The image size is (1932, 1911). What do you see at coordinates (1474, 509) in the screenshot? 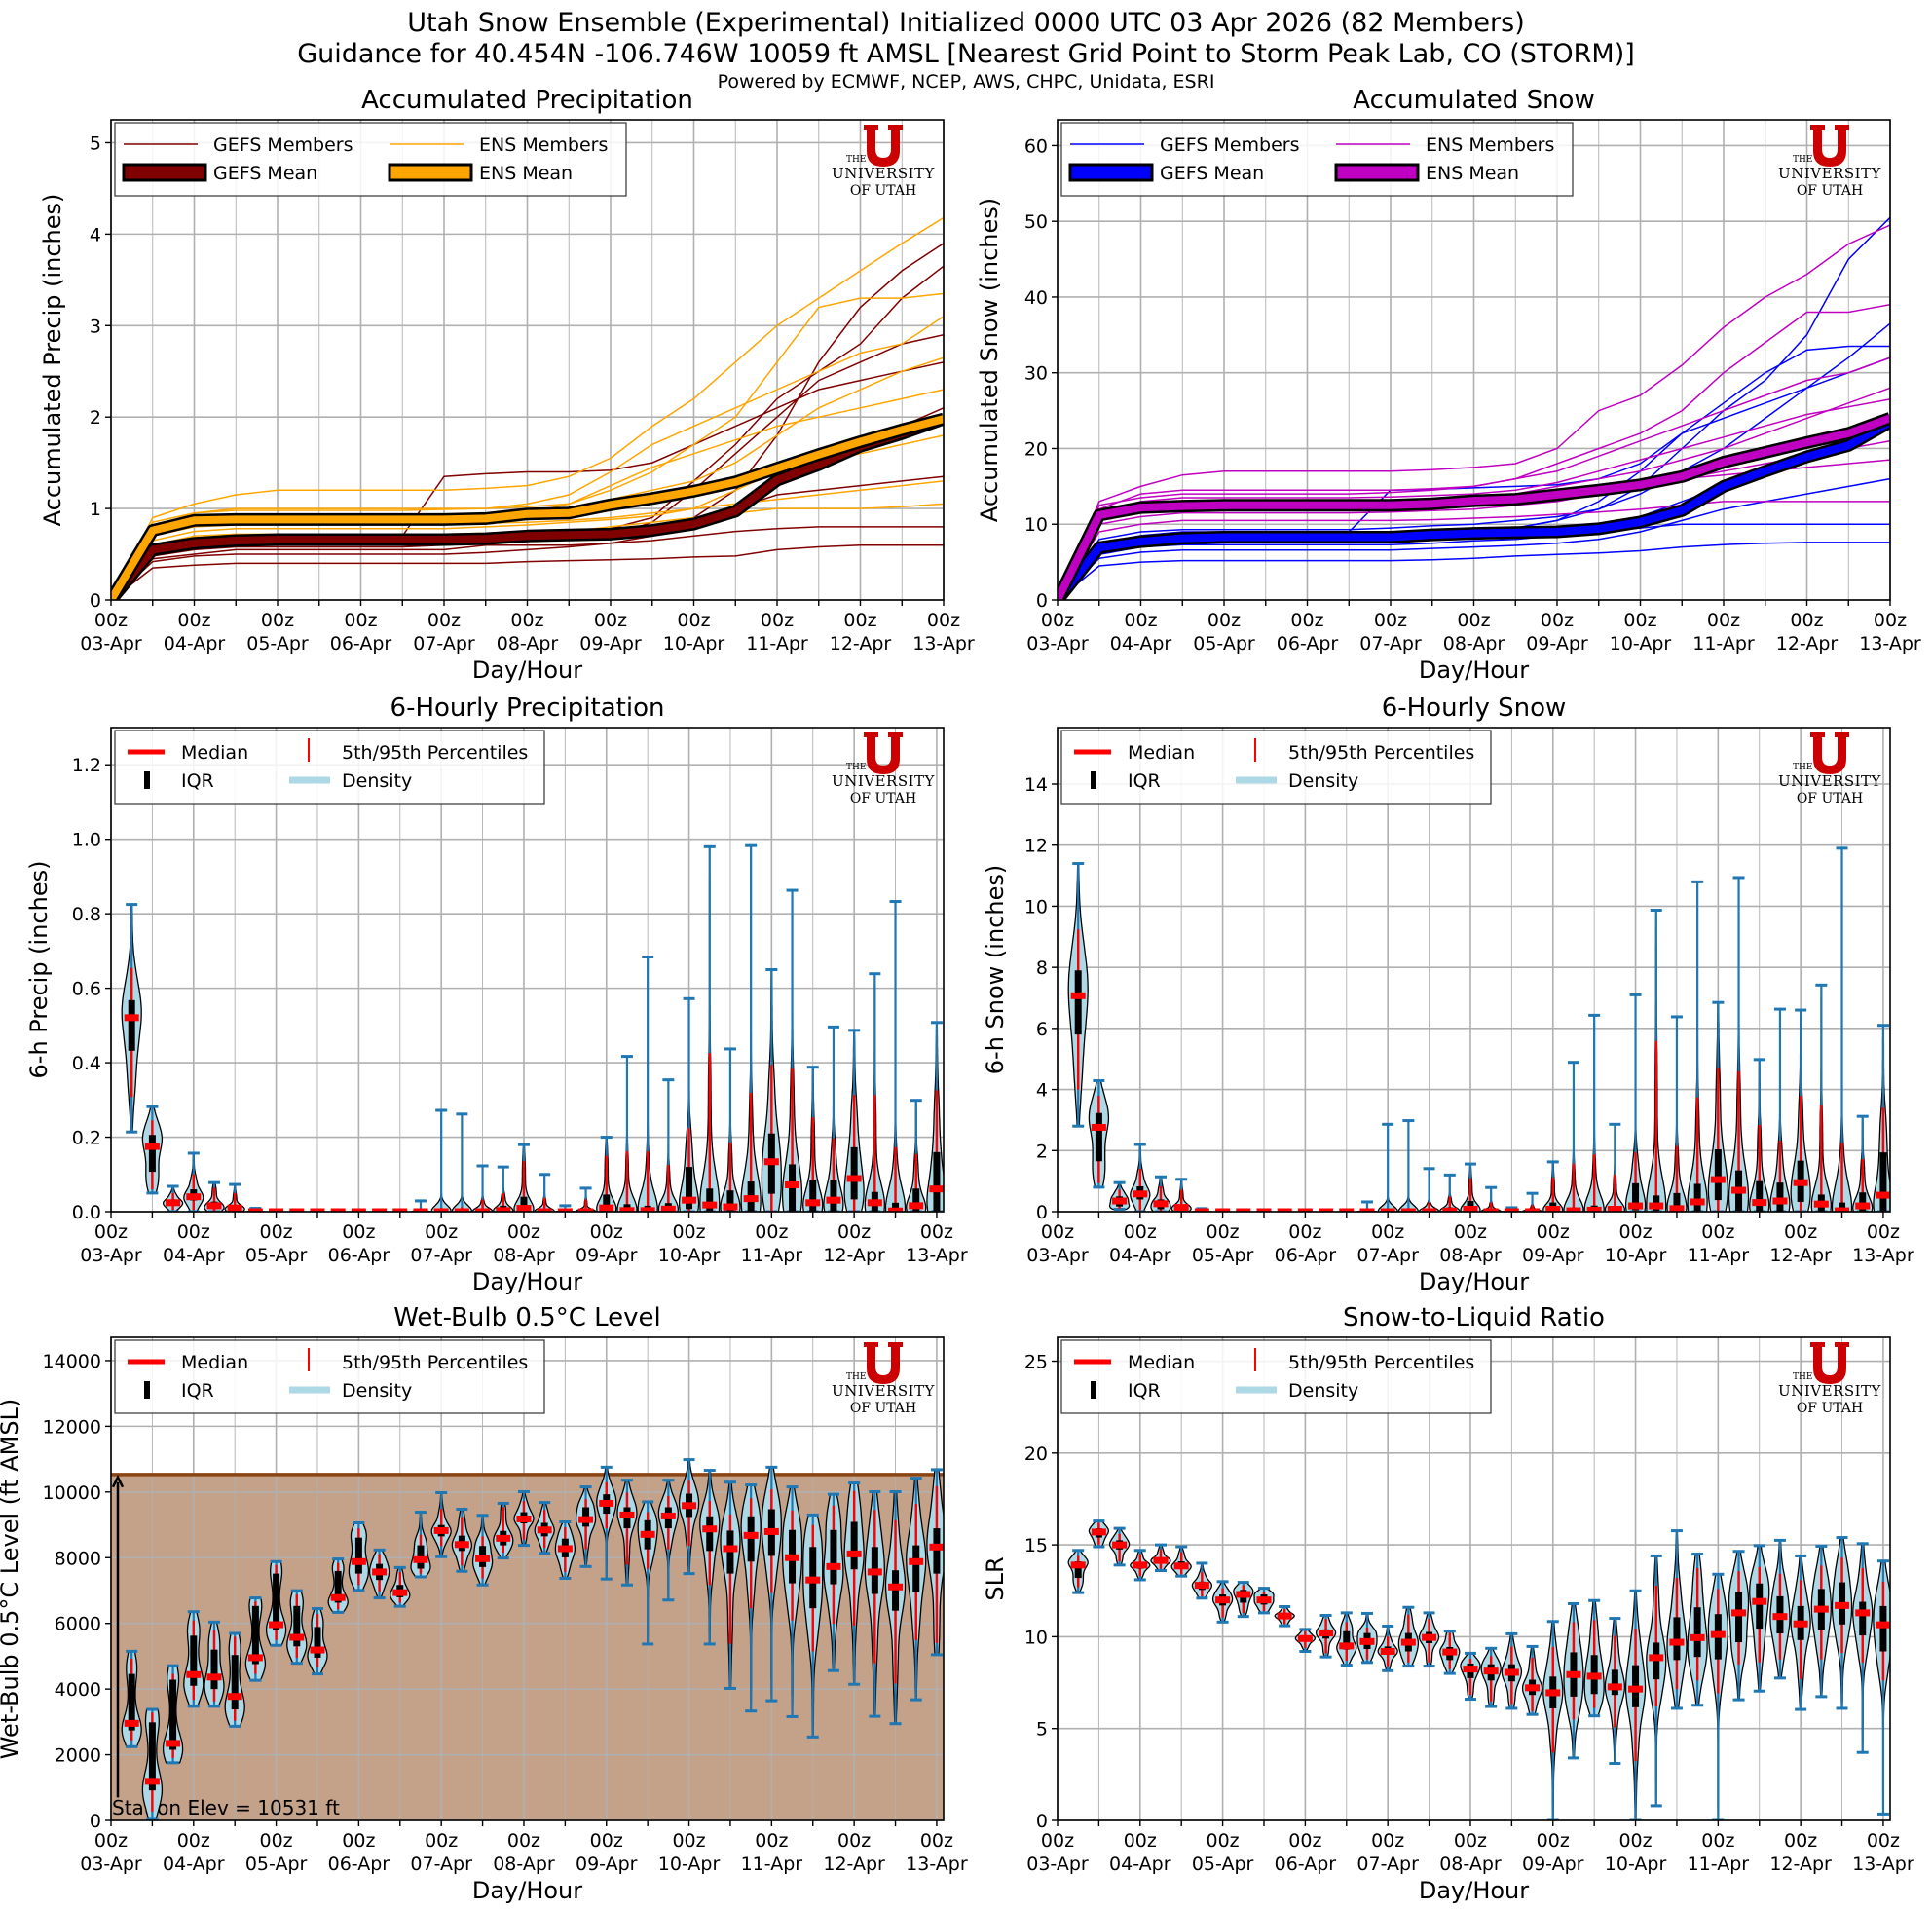
I see `mean-line-gefs-mean` at bounding box center [1474, 509].